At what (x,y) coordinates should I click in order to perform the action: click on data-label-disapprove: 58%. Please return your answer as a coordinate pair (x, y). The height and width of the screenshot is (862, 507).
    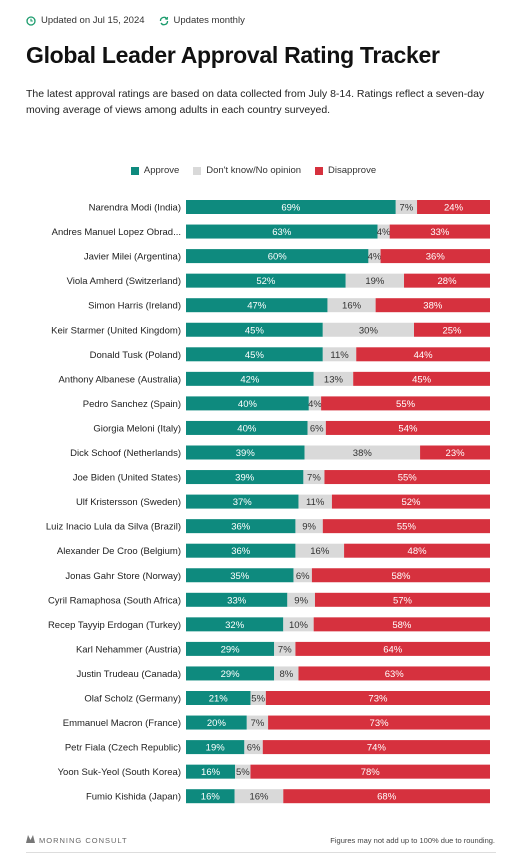
    Looking at the image, I should click on (402, 625).